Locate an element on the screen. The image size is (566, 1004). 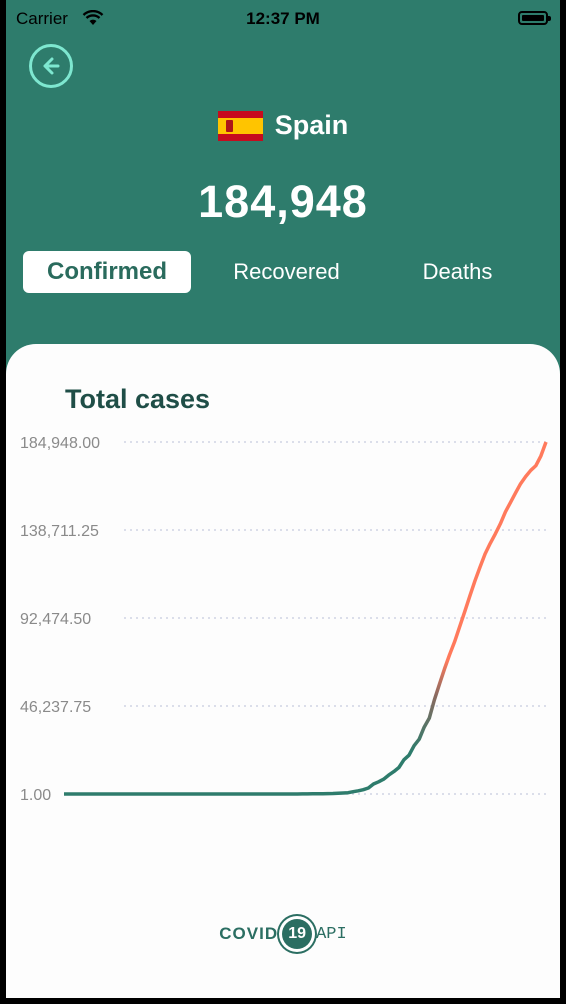
back-button is located at coordinates (51, 66).